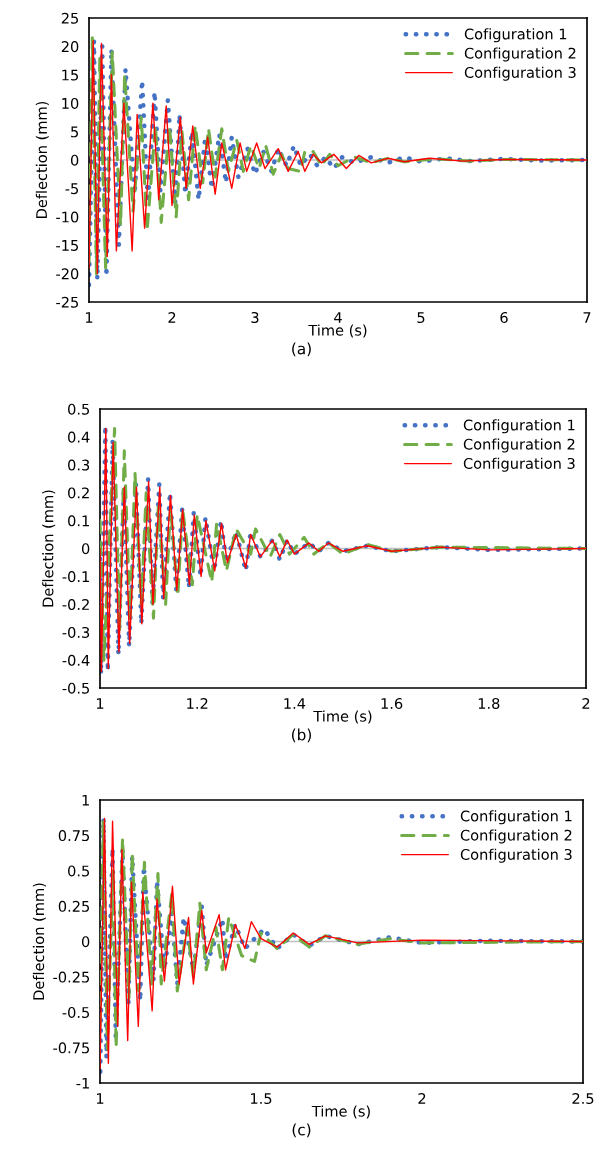 This screenshot has height=1170, width=603. Describe the element at coordinates (301, 349) in the screenshot. I see `text: (a)` at that location.